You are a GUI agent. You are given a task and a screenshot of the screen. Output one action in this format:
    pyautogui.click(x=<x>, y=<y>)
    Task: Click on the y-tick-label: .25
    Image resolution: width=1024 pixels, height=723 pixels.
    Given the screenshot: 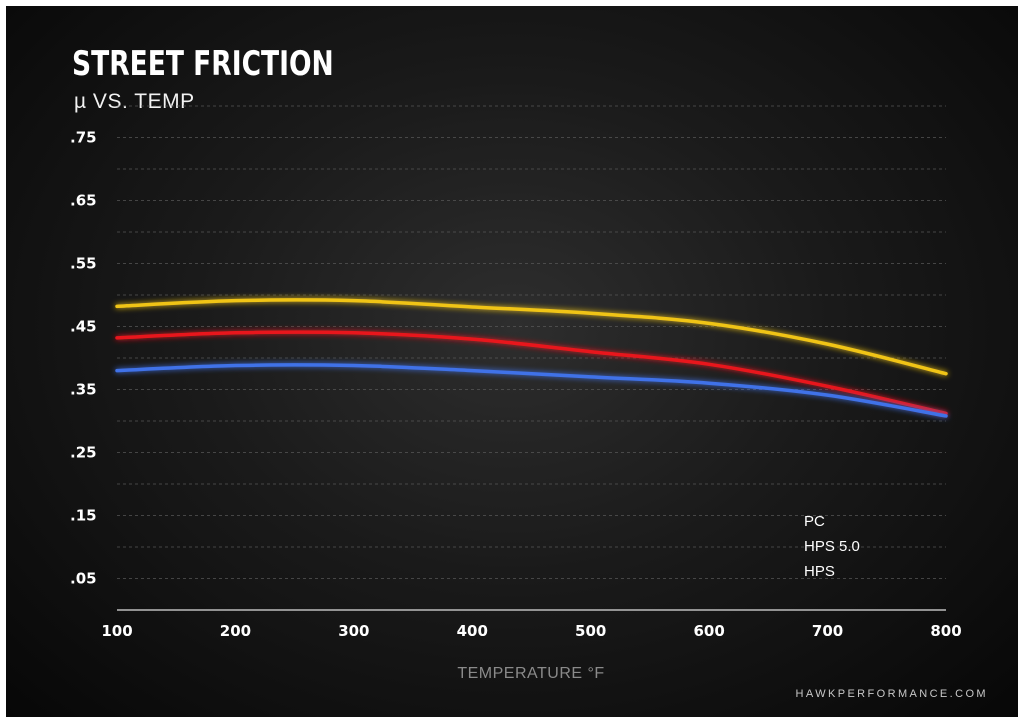 What is the action you would take?
    pyautogui.click(x=83, y=453)
    